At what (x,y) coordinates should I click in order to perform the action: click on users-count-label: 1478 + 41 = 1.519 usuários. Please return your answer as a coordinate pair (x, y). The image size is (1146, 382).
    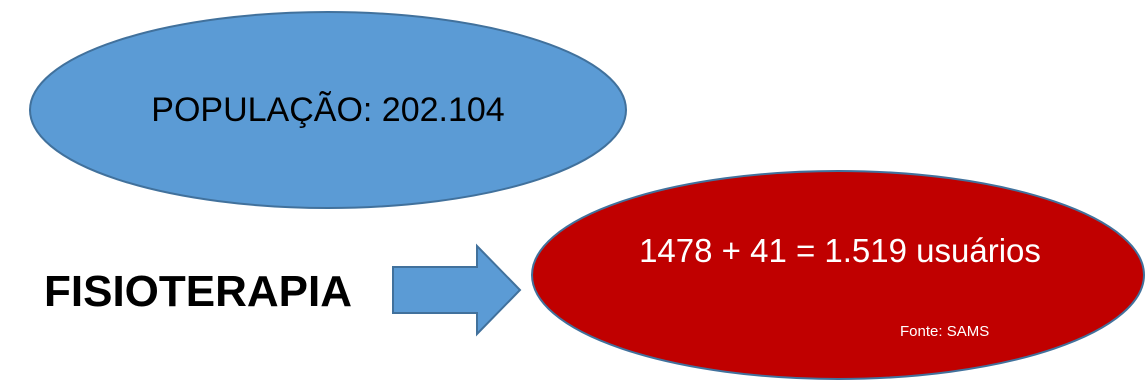
    Looking at the image, I should click on (840, 250).